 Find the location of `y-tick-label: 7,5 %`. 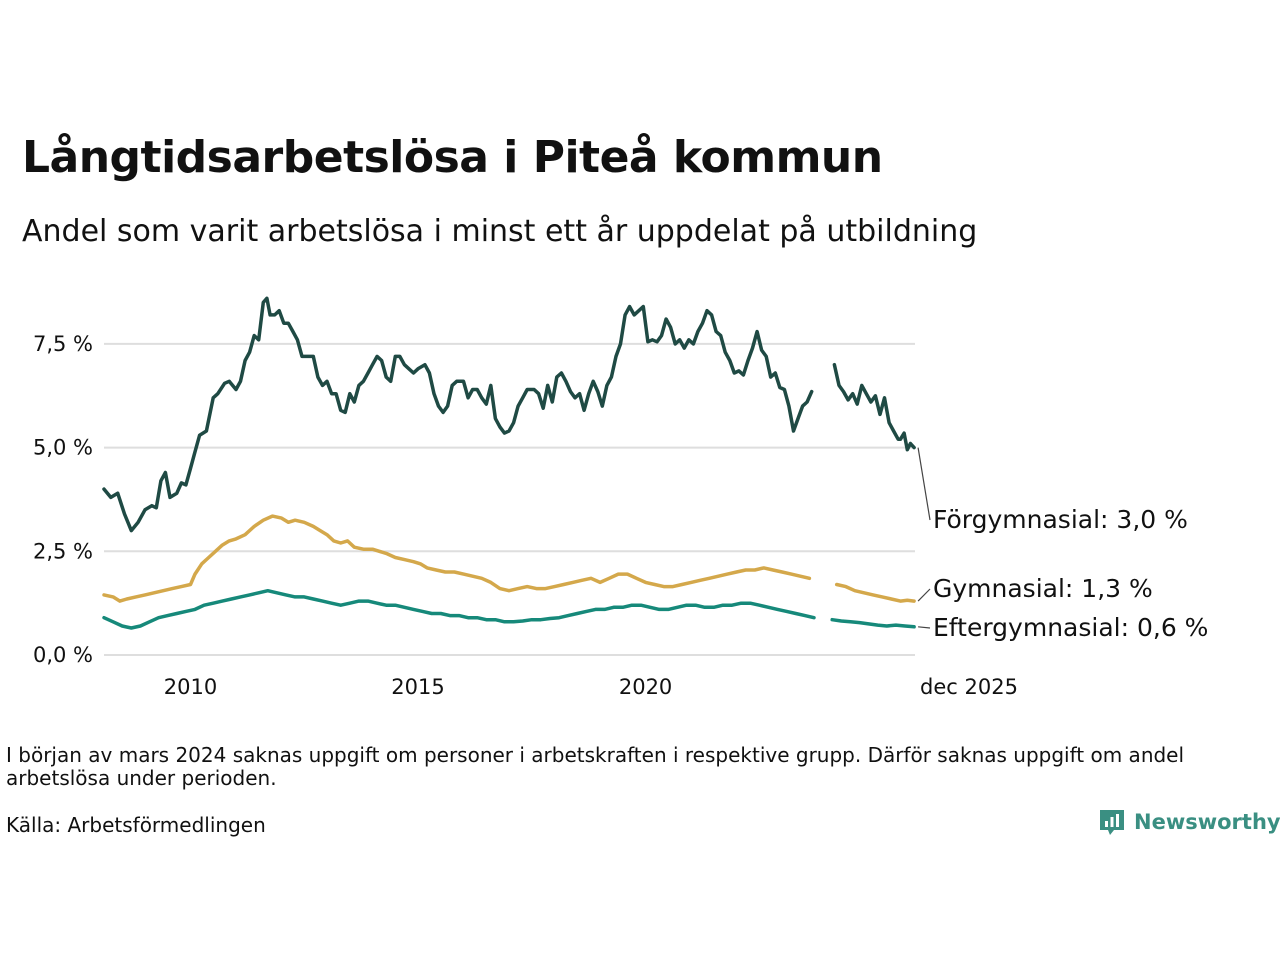

y-tick-label: 7,5 % is located at coordinates (63, 344).